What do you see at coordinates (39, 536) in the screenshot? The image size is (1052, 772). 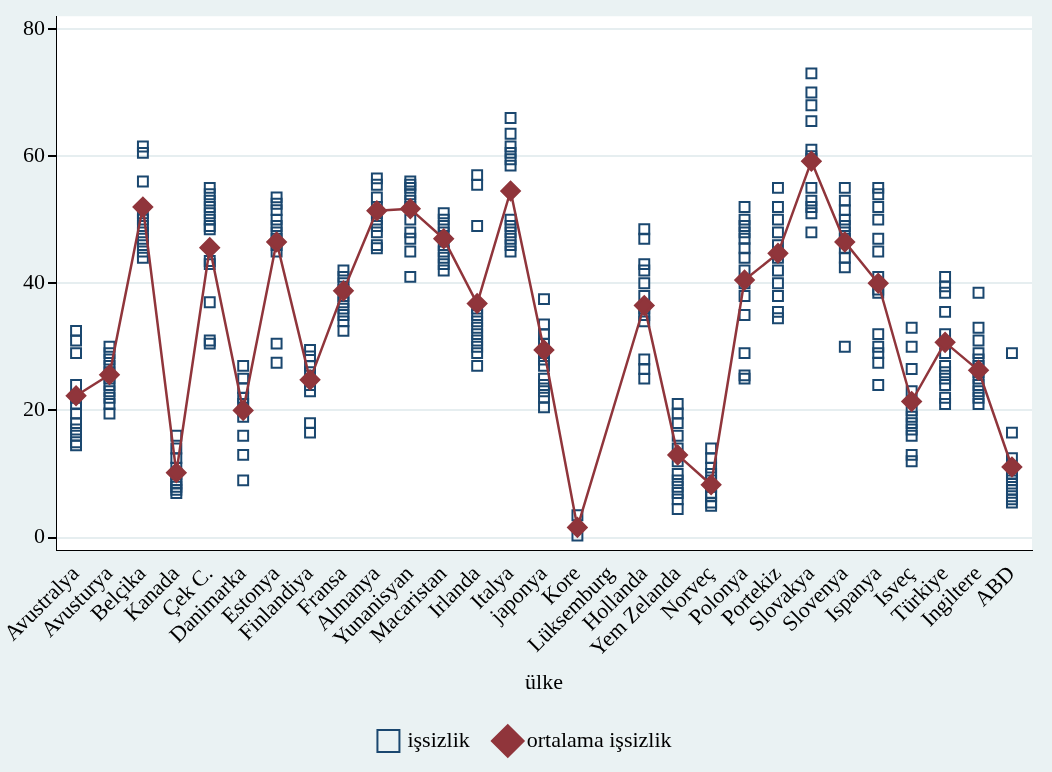 I see `y-tick-label: 0` at bounding box center [39, 536].